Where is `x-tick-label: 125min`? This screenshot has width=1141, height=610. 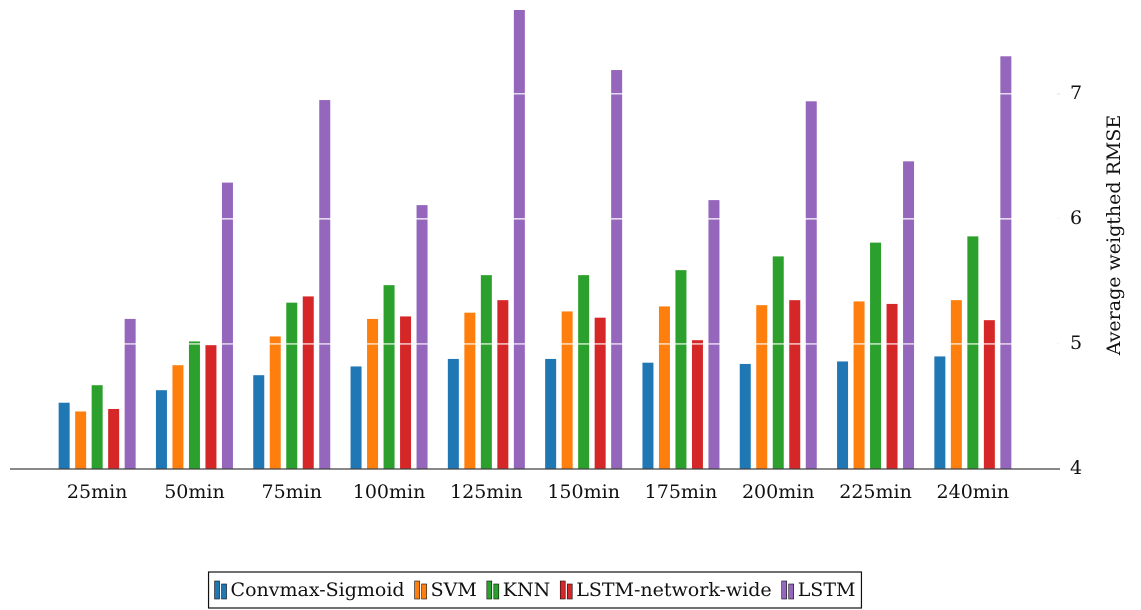 x-tick-label: 125min is located at coordinates (486, 492).